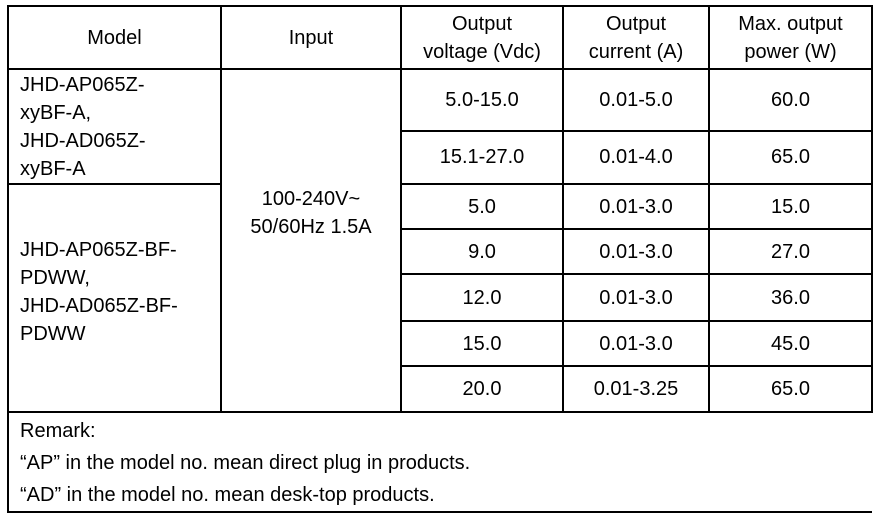 The image size is (875, 513). What do you see at coordinates (636, 51) in the screenshot?
I see `header-current-line2: current (A)` at bounding box center [636, 51].